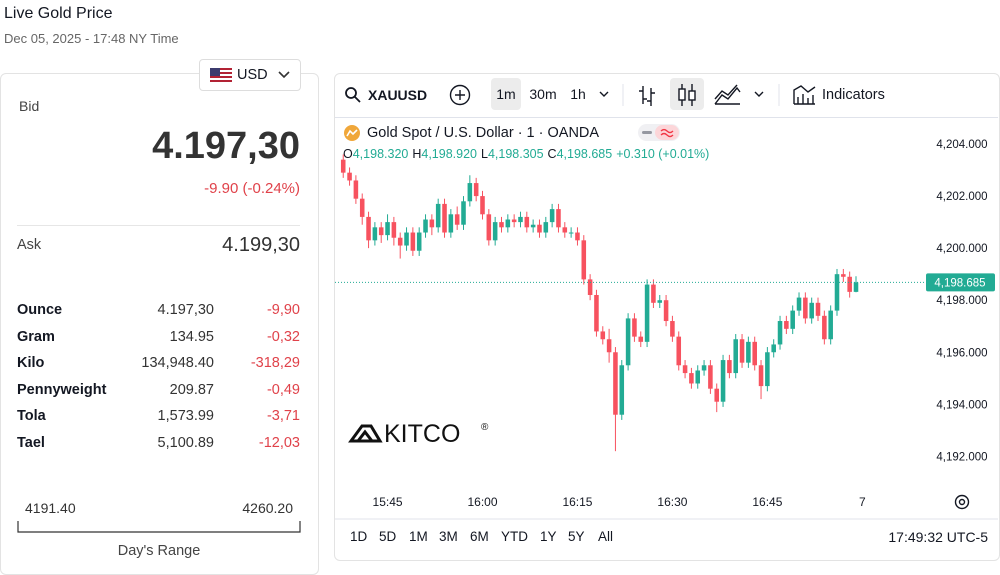 Image resolution: width=1000 pixels, height=575 pixels. Describe the element at coordinates (479, 536) in the screenshot. I see `range-button: 6M` at that location.